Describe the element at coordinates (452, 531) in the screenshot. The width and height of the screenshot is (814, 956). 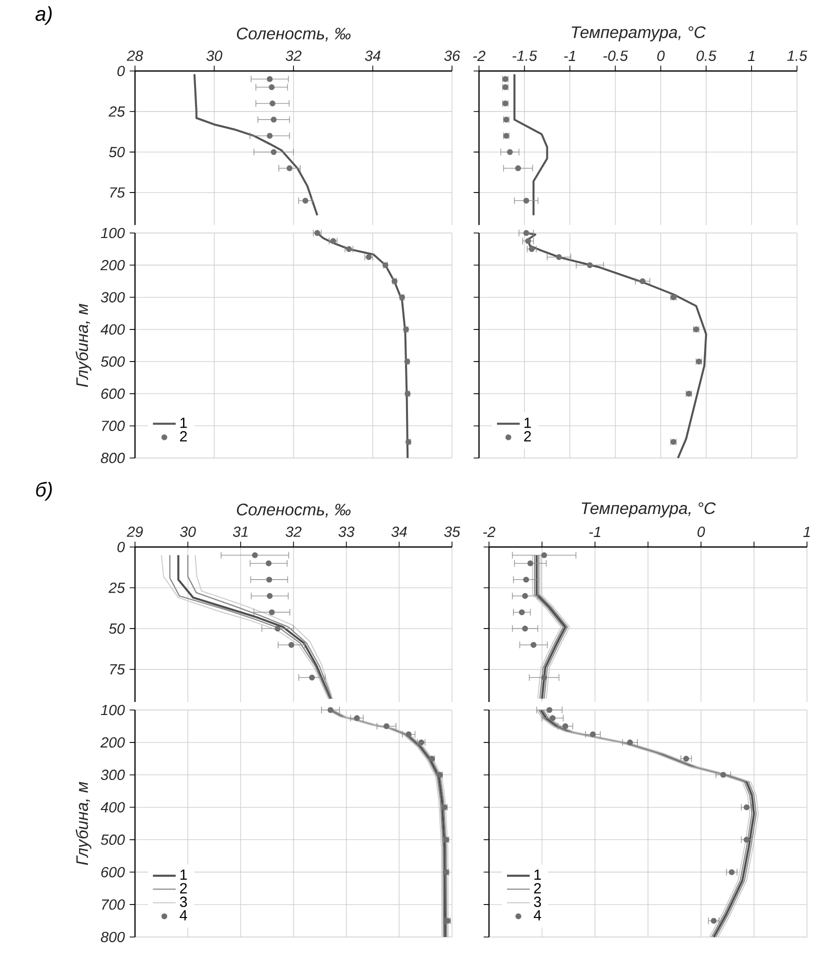
I see `x-tick-label: 35` at that location.